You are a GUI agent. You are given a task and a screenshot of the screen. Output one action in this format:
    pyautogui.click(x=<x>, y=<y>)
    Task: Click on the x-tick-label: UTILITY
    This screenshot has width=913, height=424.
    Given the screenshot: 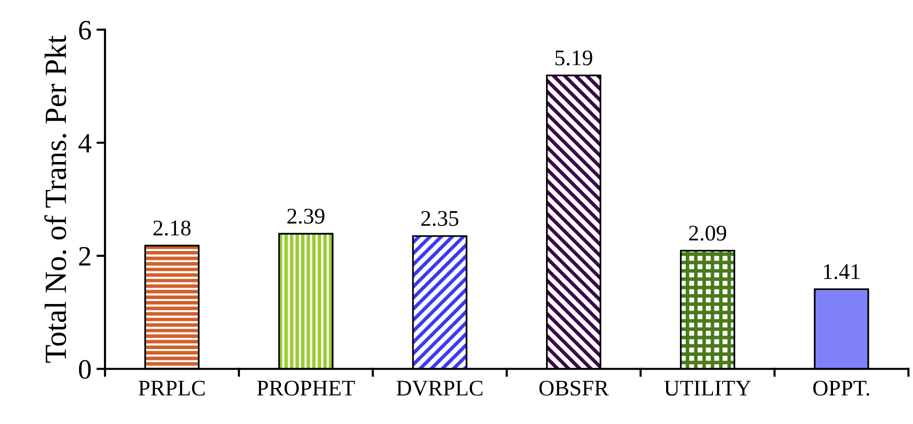 What is the action you would take?
    pyautogui.click(x=707, y=388)
    